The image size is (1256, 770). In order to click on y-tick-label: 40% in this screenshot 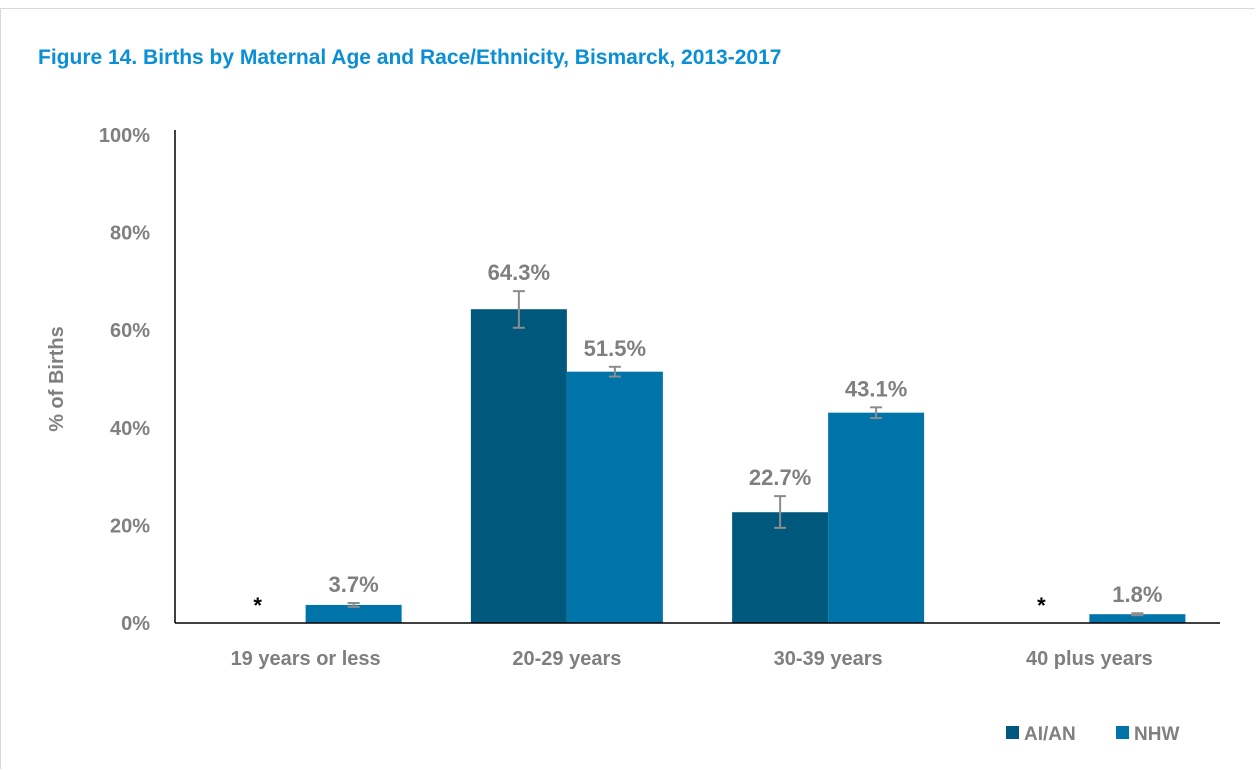, I will do `click(130, 429)`.